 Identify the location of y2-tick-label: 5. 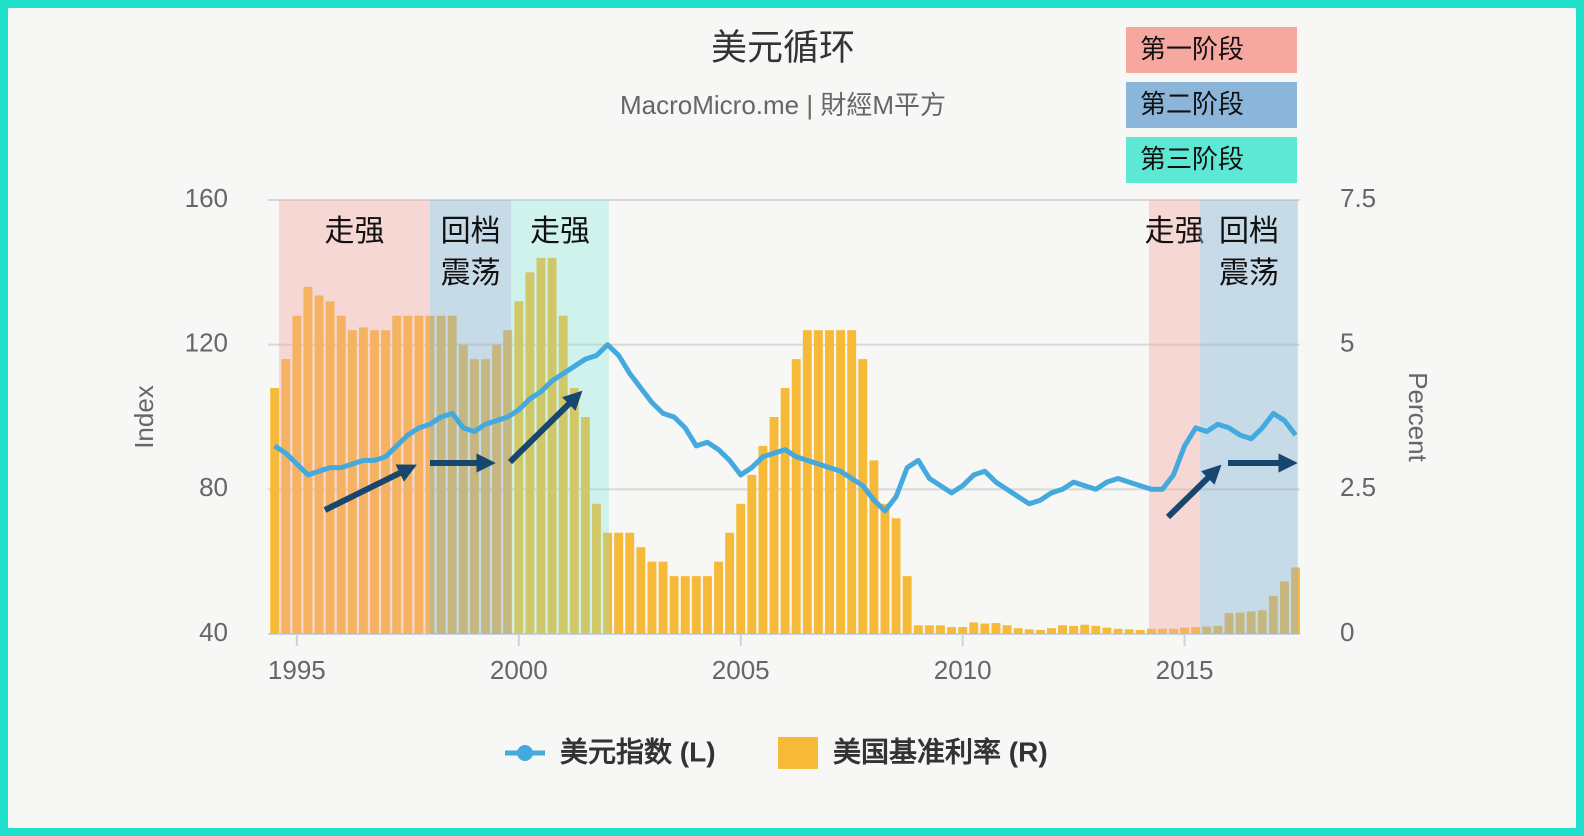
(1347, 343).